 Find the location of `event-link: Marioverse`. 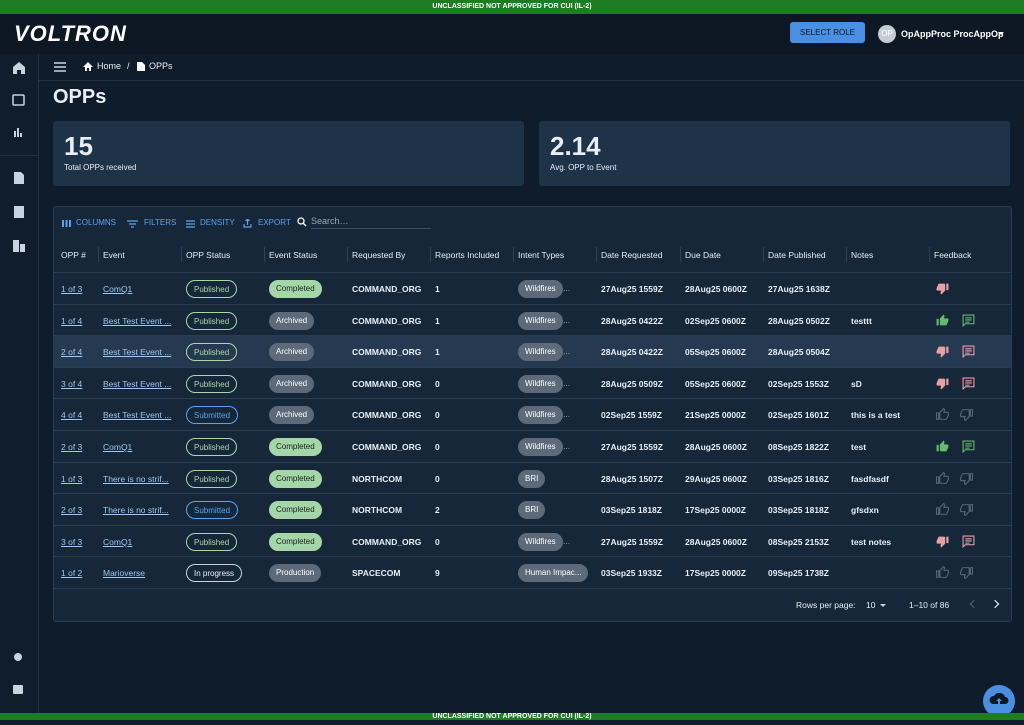

event-link: Marioverse is located at coordinates (124, 573).